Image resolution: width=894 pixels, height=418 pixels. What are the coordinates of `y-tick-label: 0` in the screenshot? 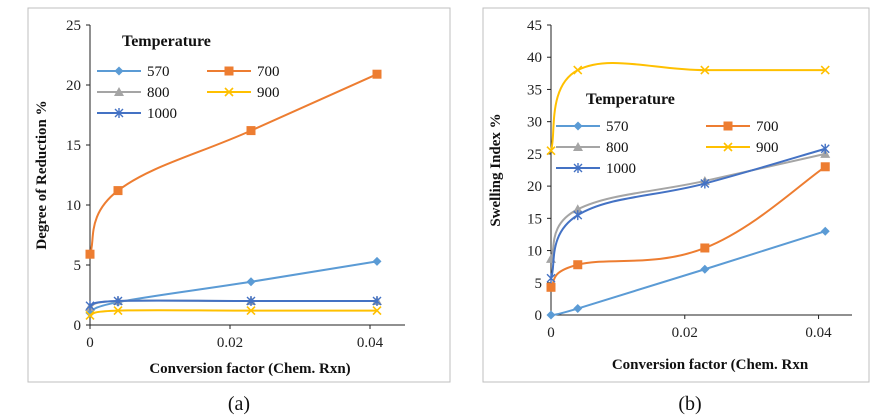 It's located at (78, 326).